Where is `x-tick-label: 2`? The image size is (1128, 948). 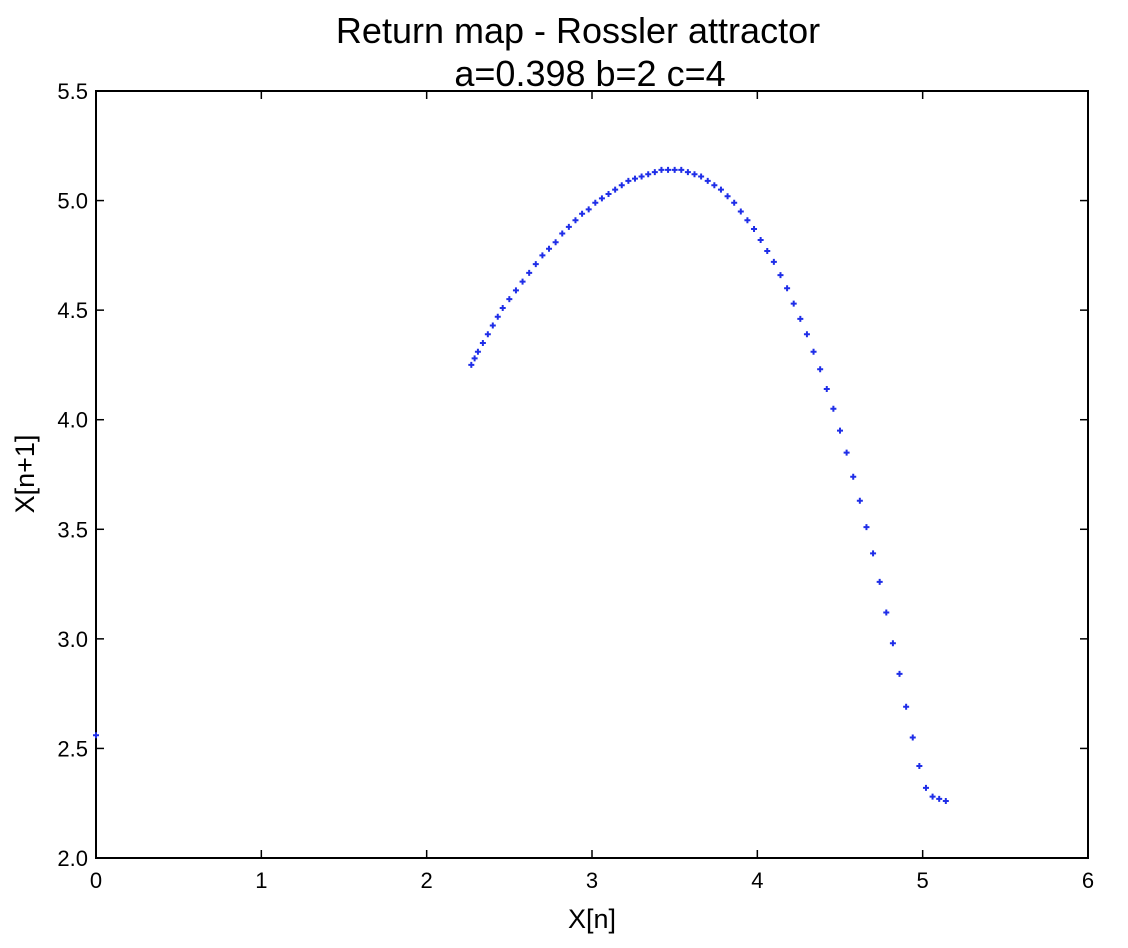 x-tick-label: 2 is located at coordinates (427, 880).